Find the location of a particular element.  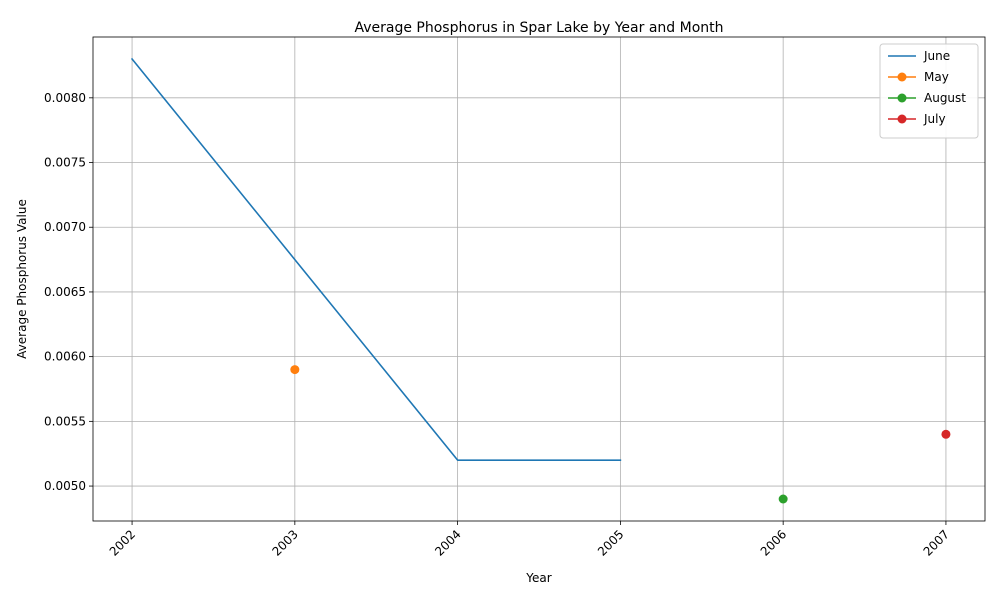

legend-marker-august is located at coordinates (902, 98).